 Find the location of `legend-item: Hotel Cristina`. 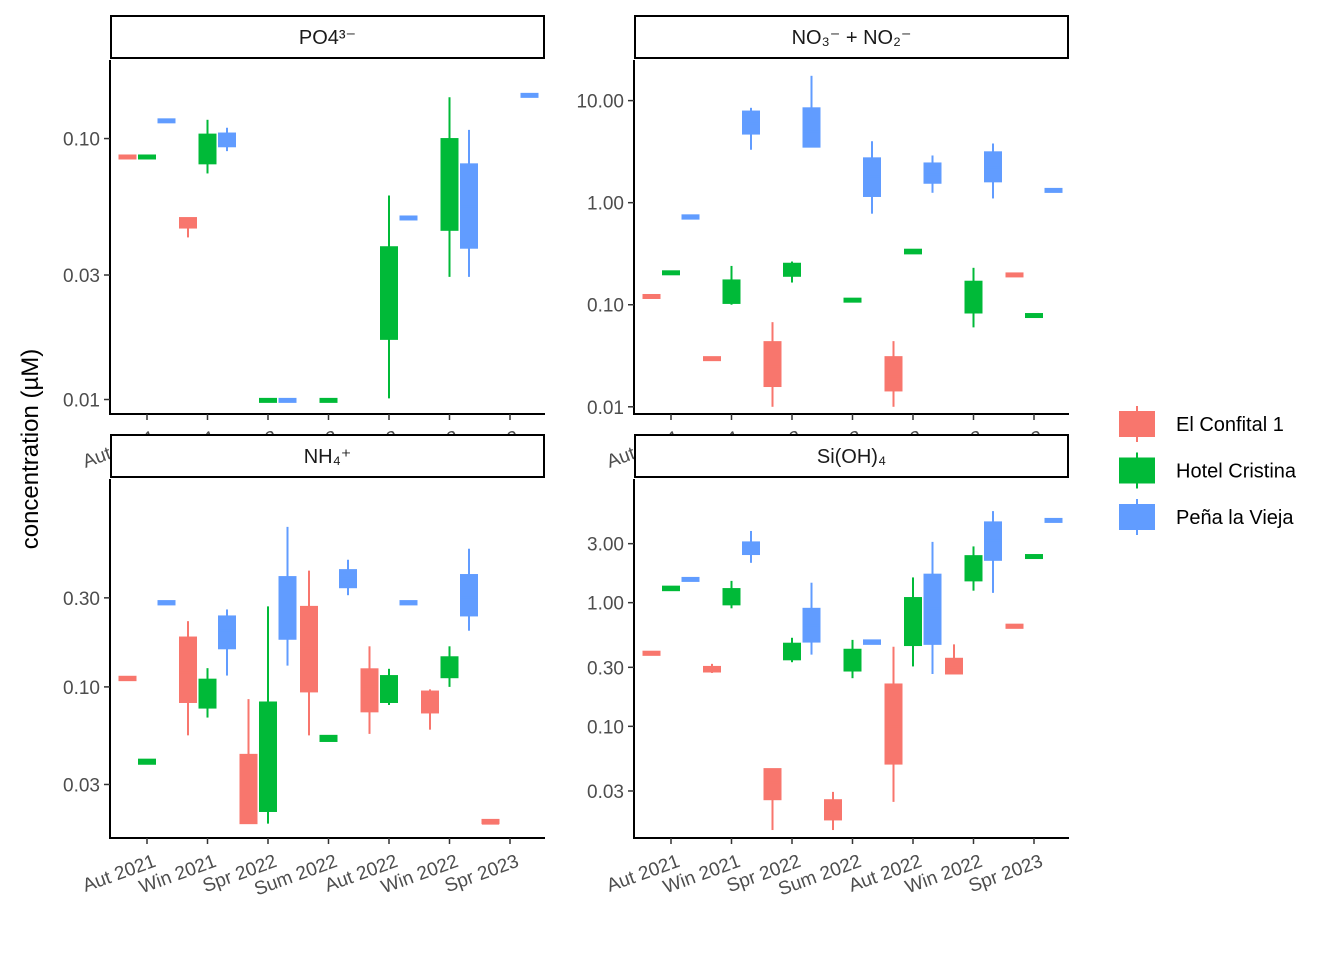

legend-item: Hotel Cristina is located at coordinates (1208, 470).